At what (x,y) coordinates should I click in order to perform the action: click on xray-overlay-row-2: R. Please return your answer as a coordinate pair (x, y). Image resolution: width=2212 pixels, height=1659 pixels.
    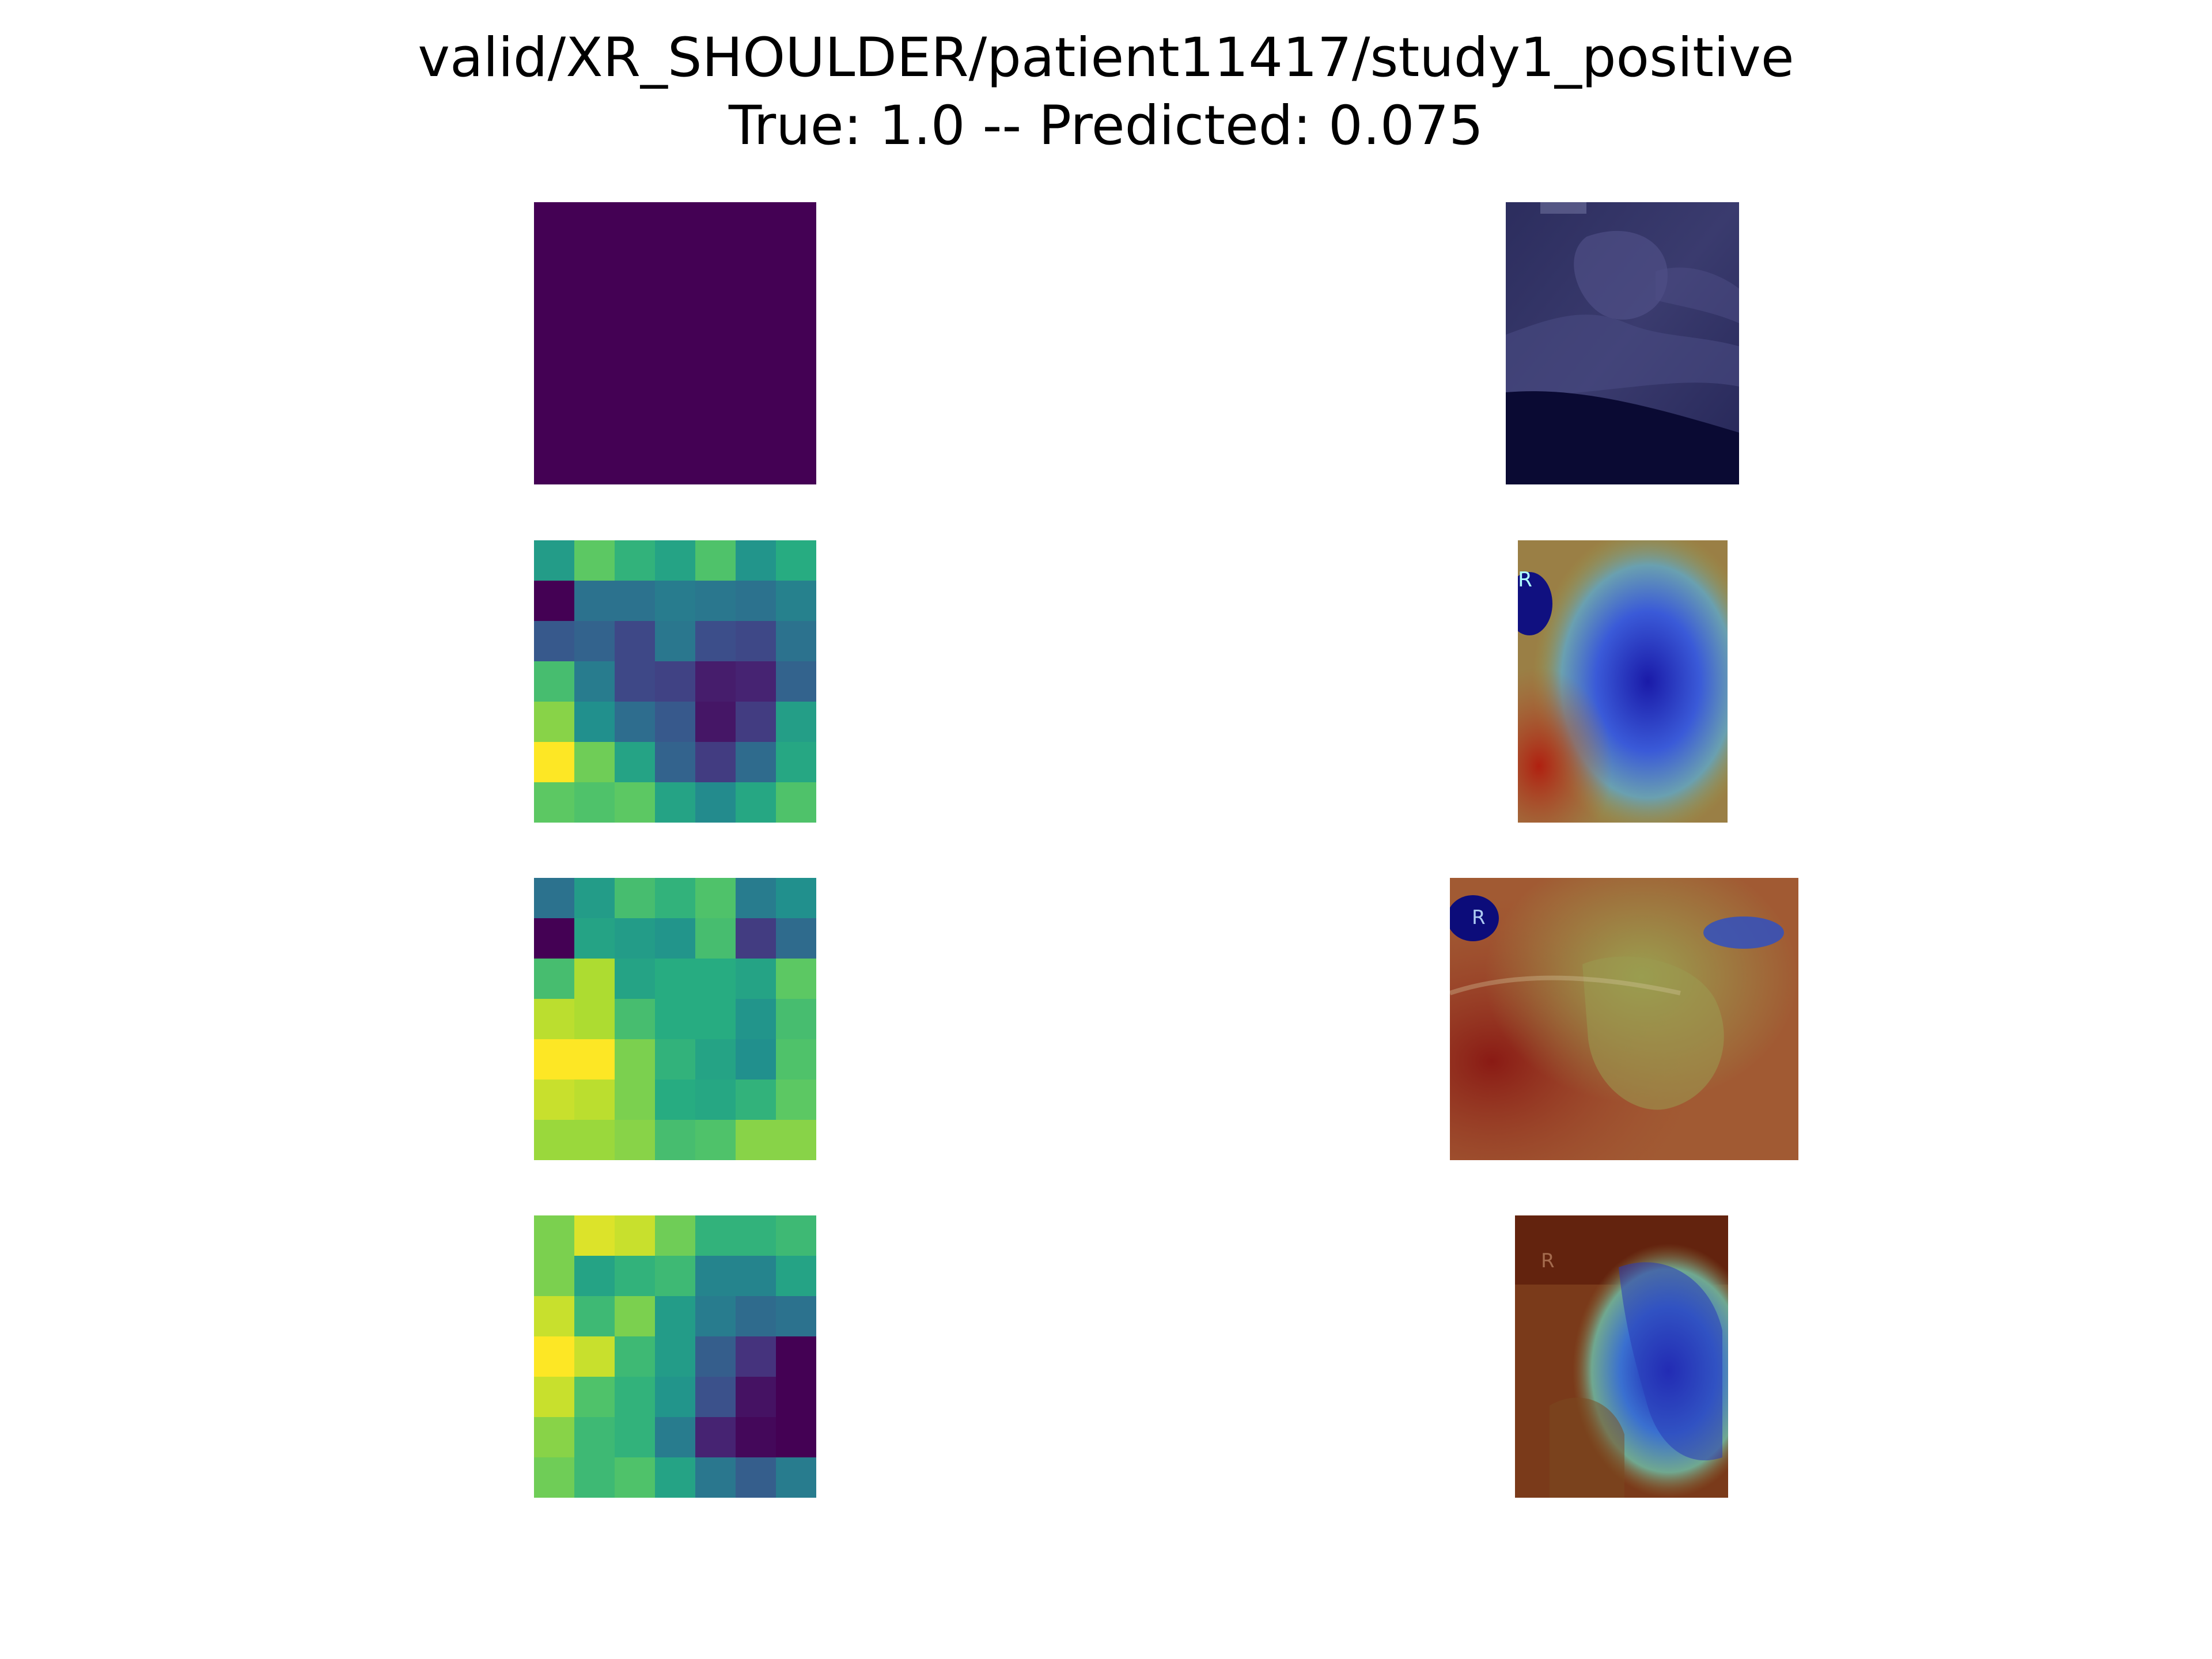
    Looking at the image, I should click on (1623, 681).